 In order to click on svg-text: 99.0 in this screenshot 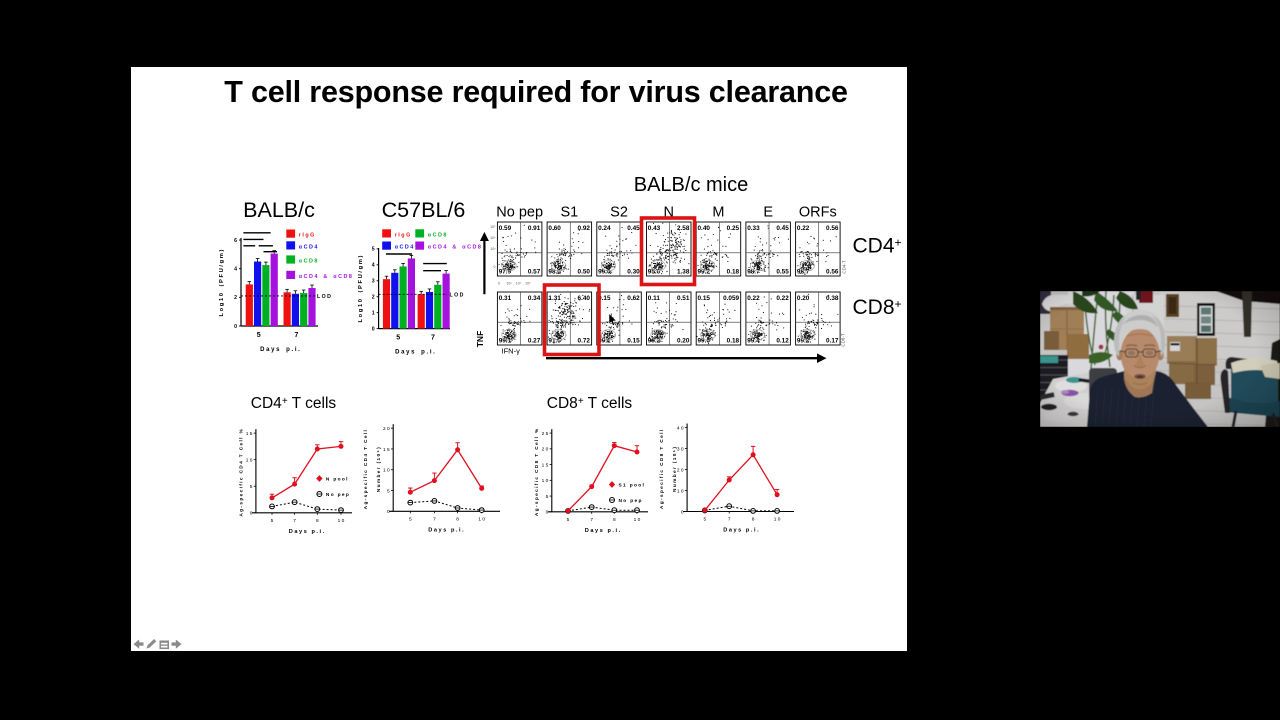, I will do `click(604, 272)`.